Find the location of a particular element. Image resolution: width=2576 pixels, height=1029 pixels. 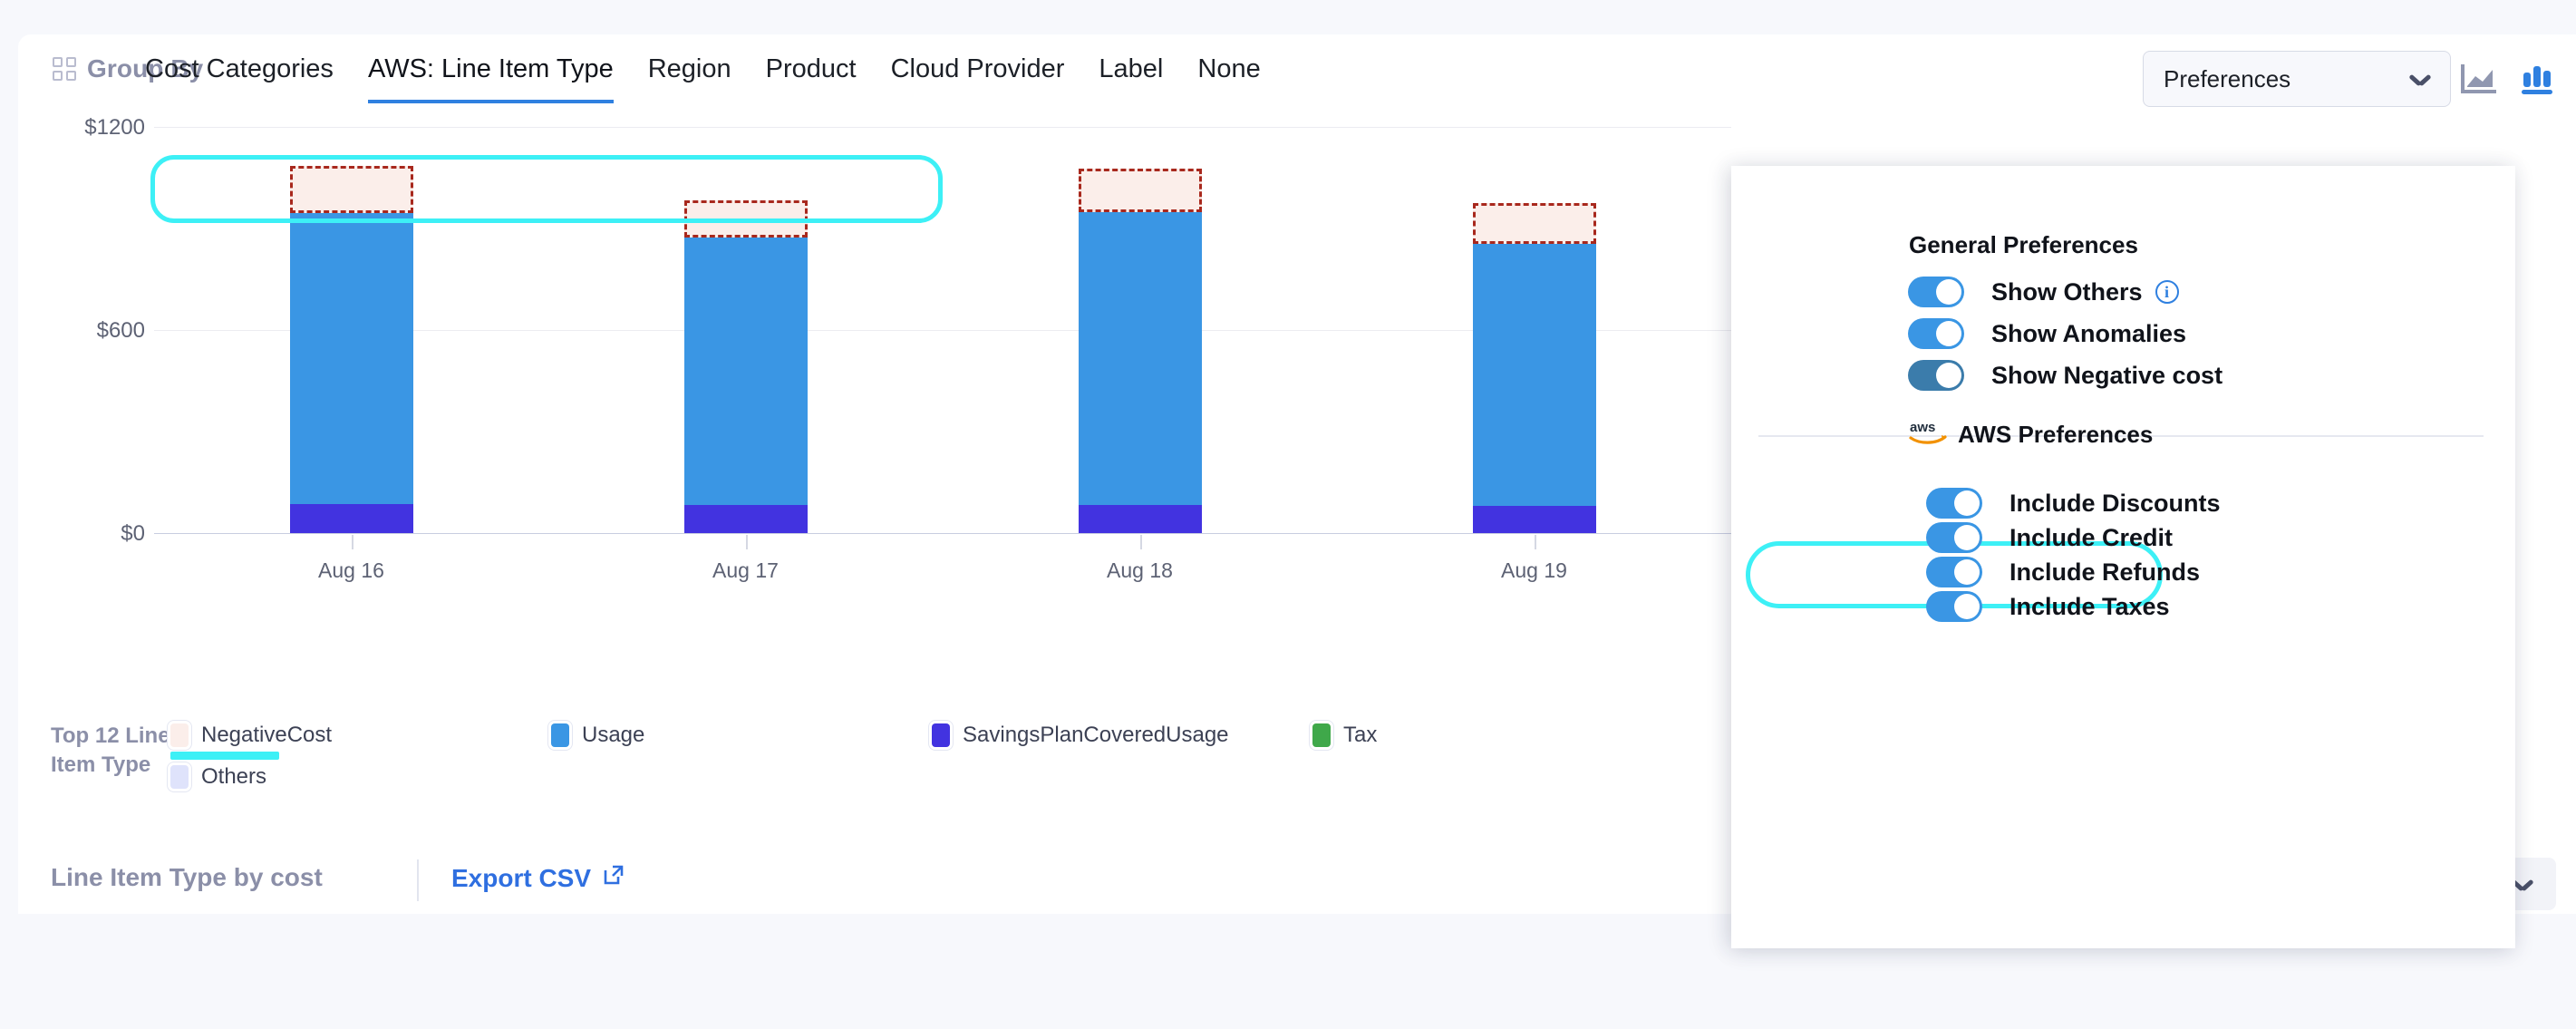

aws-preferences-title: AWS Preferences is located at coordinates (2056, 434).